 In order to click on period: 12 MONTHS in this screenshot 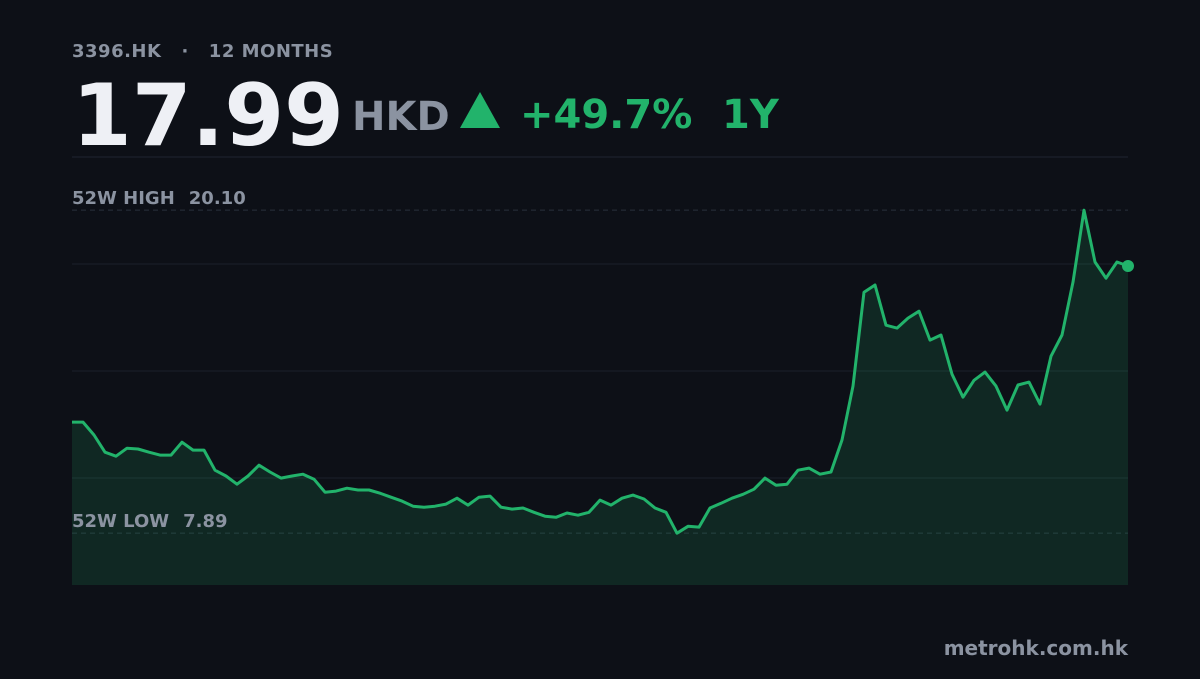, I will do `click(271, 51)`.